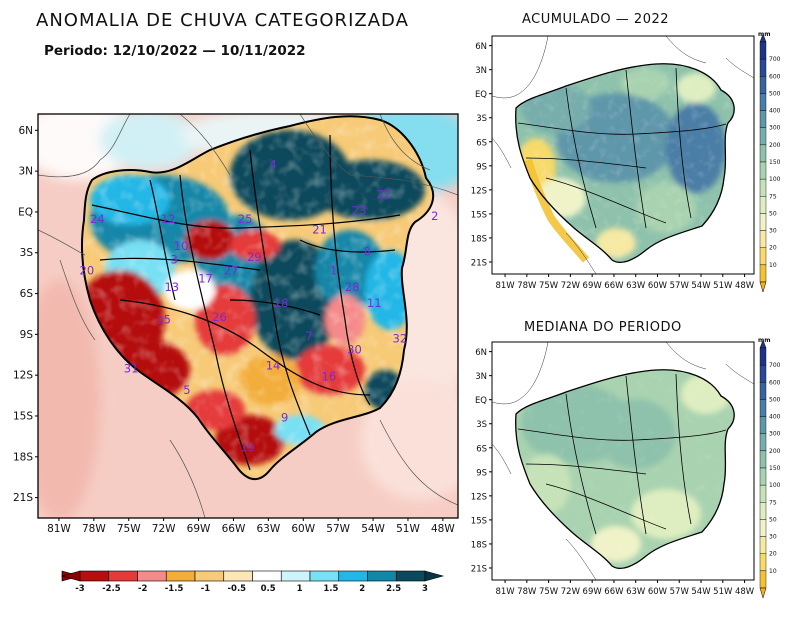 The width and height of the screenshot is (800, 618). I want to click on region-label-22: 22, so click(383, 194).